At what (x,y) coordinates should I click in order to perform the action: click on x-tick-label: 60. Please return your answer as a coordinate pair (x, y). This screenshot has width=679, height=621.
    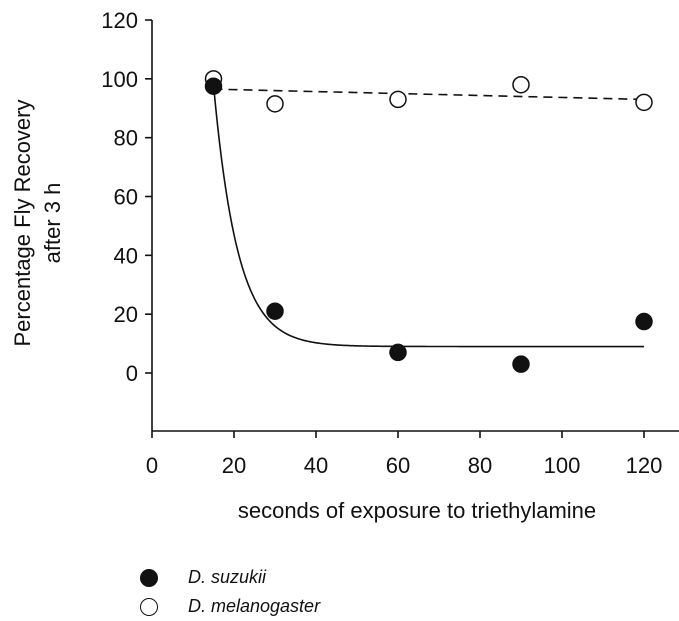
    Looking at the image, I should click on (398, 465).